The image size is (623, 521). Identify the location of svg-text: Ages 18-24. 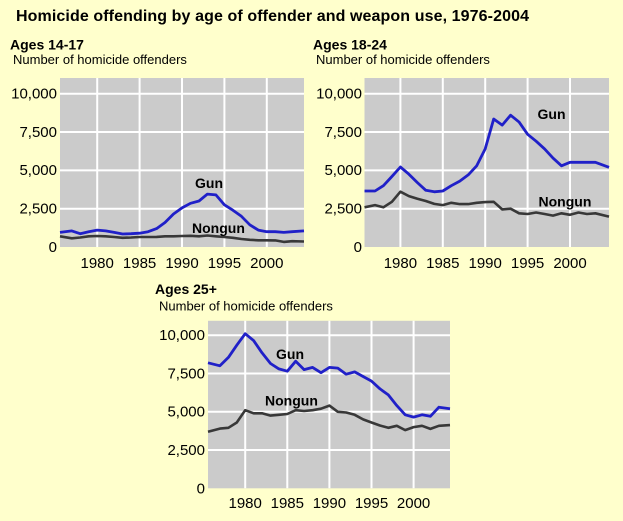
(350, 45).